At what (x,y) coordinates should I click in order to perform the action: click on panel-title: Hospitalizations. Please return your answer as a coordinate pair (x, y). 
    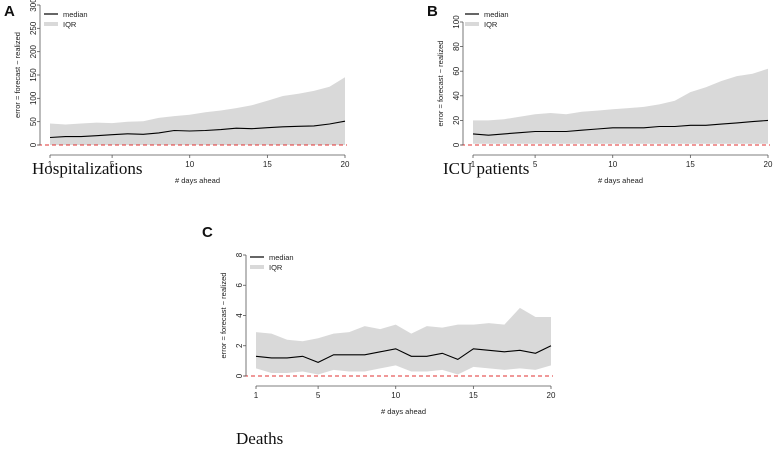
    Looking at the image, I should click on (87, 168).